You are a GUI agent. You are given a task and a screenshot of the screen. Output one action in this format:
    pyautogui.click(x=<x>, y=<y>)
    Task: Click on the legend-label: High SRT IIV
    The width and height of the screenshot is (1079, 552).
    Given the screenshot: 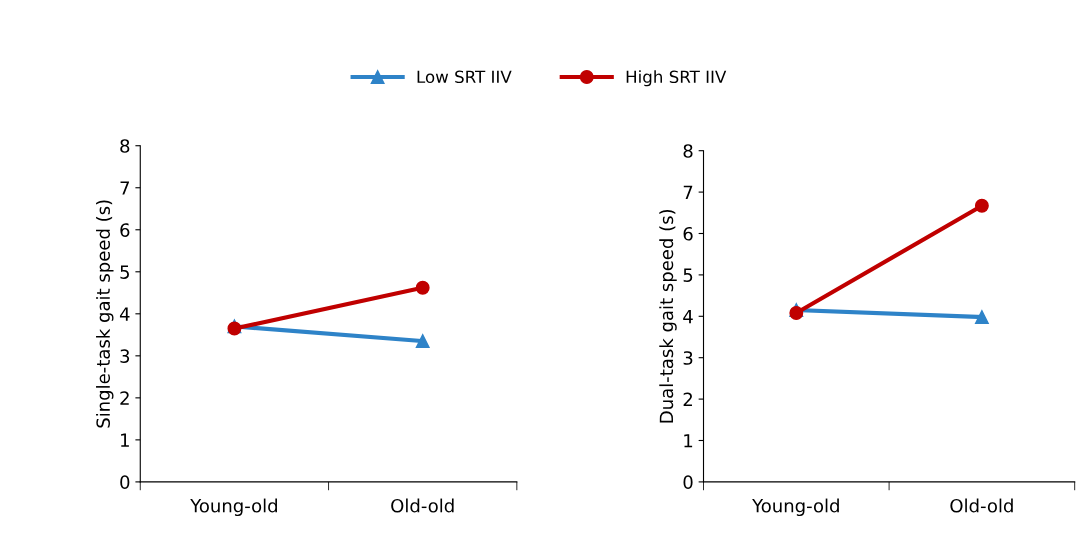 What is the action you would take?
    pyautogui.click(x=676, y=78)
    